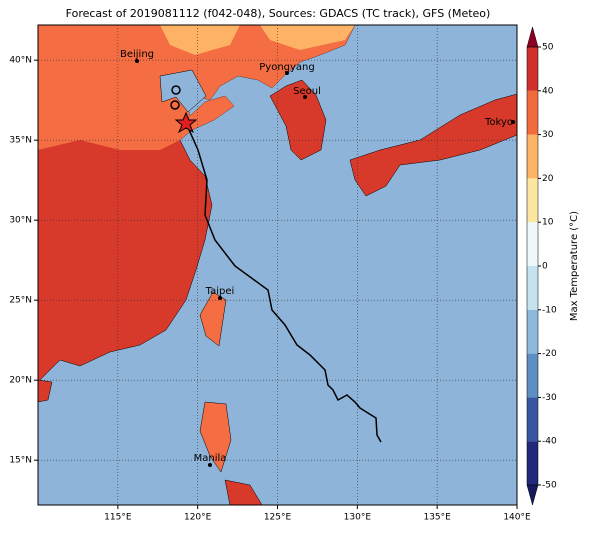  What do you see at coordinates (549, 486) in the screenshot?
I see `colorbar-tick-label: -50` at bounding box center [549, 486].